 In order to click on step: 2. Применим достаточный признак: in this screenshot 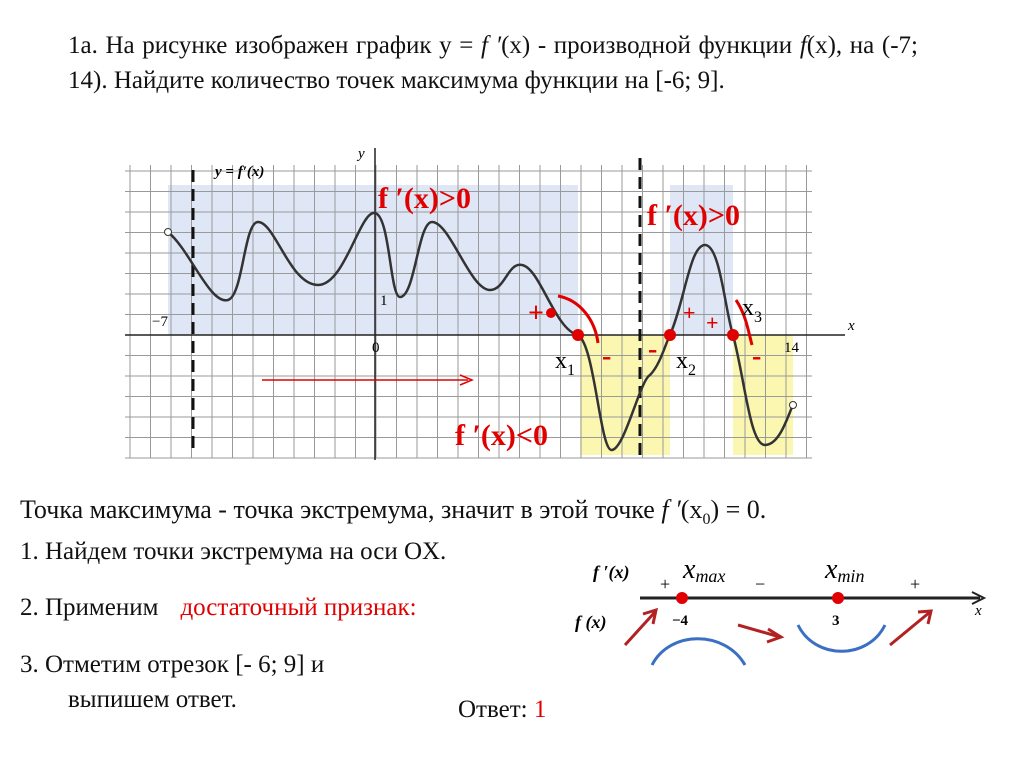, I will do `click(218, 607)`.